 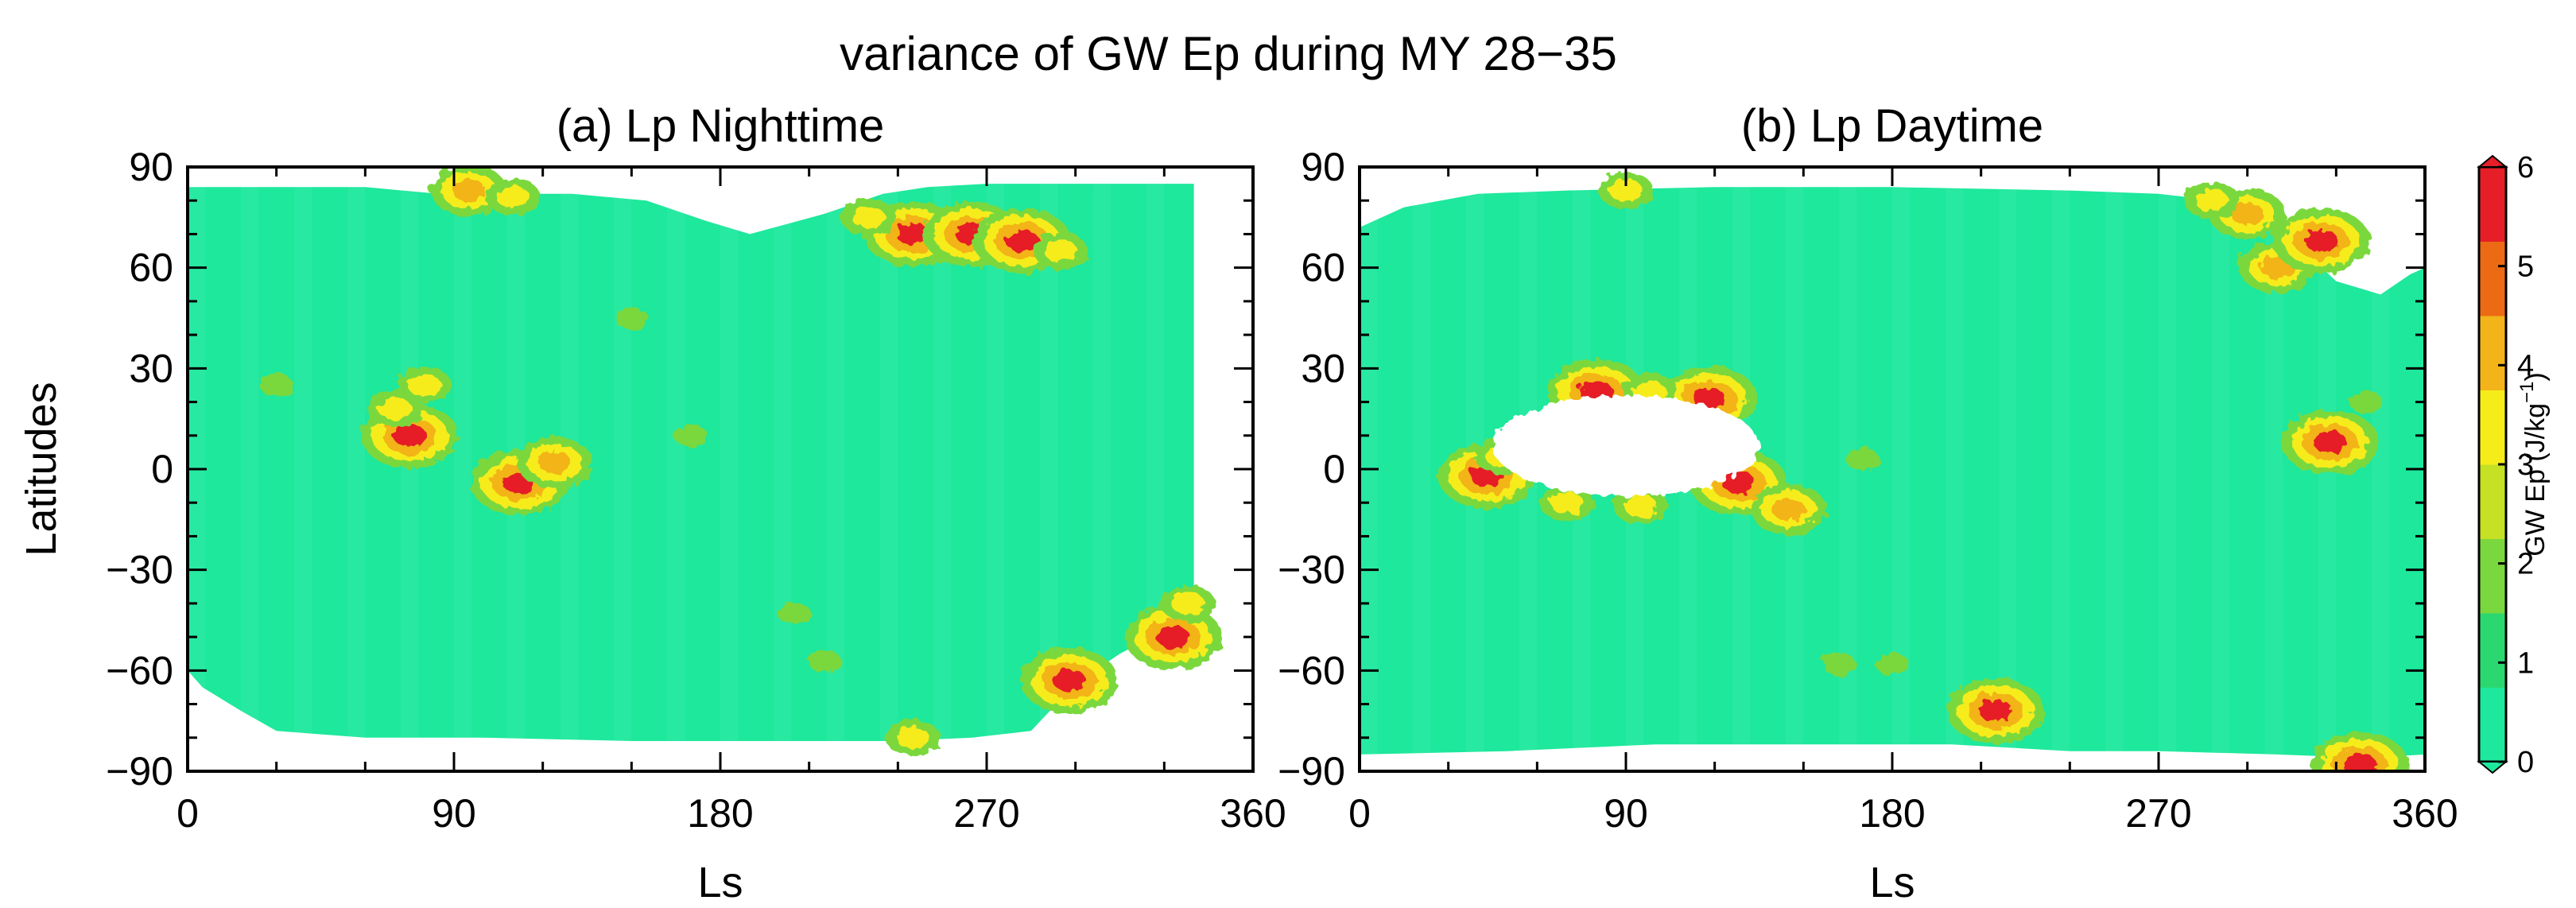 I want to click on colorbar-tick-label: 1, so click(x=2525, y=663).